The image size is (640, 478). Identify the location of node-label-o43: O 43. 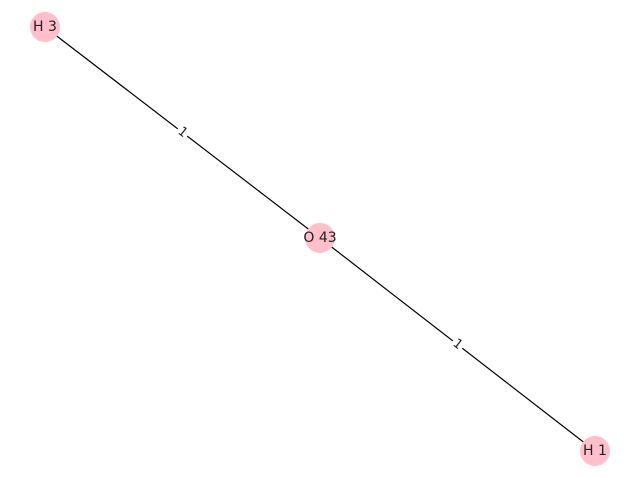
(319, 238).